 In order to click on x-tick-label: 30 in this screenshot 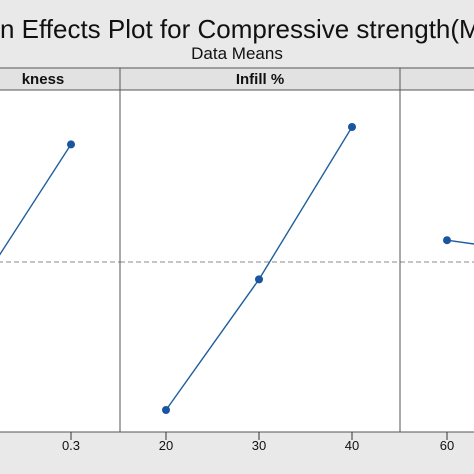, I will do `click(259, 445)`.